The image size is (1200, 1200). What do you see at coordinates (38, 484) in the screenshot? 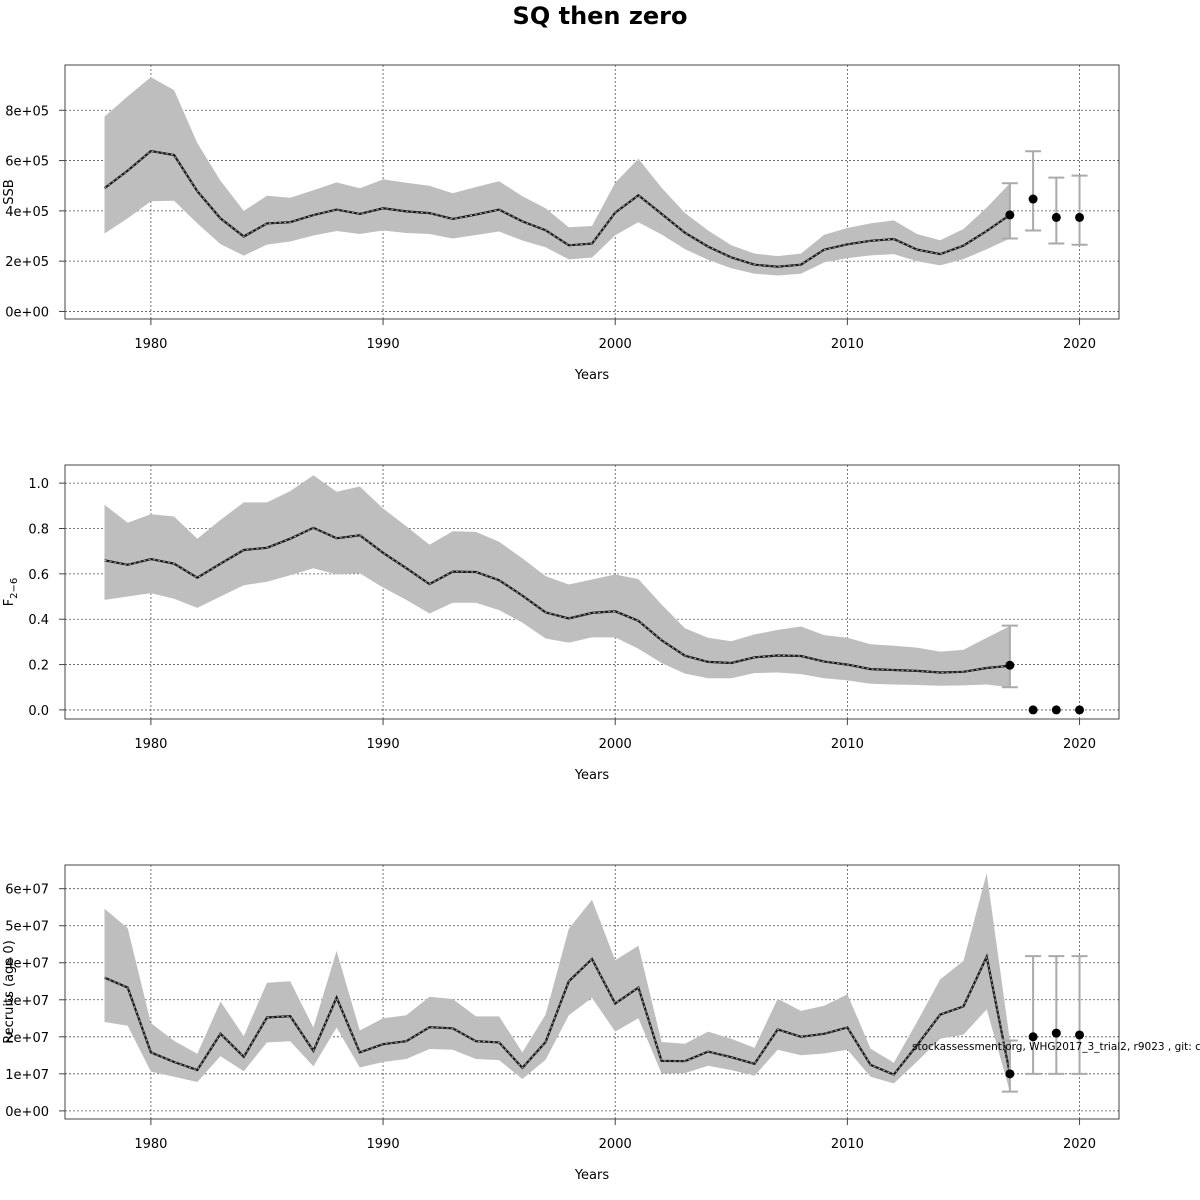
I see `fbar-ytick-label-5: 1.0` at bounding box center [38, 484].